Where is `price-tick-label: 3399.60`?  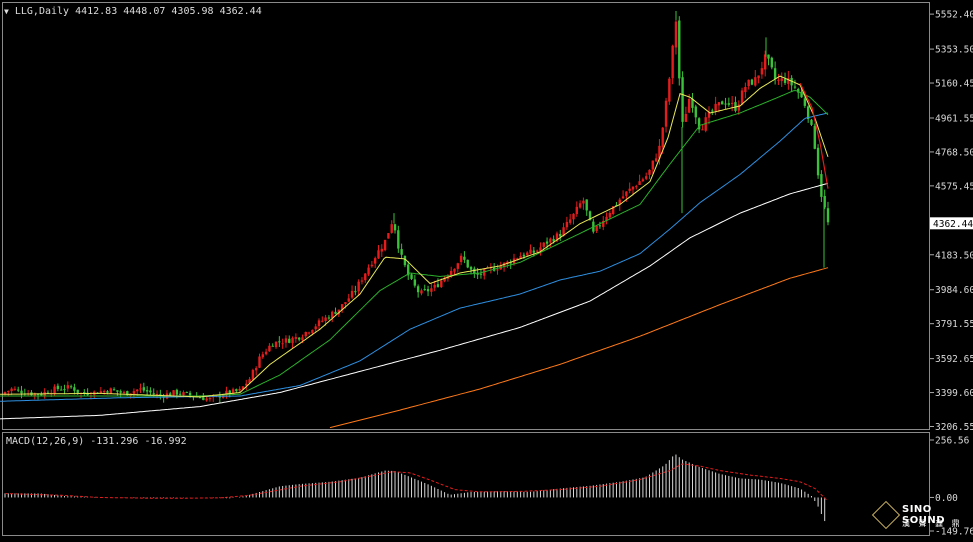
price-tick-label: 3399.60 is located at coordinates (954, 393).